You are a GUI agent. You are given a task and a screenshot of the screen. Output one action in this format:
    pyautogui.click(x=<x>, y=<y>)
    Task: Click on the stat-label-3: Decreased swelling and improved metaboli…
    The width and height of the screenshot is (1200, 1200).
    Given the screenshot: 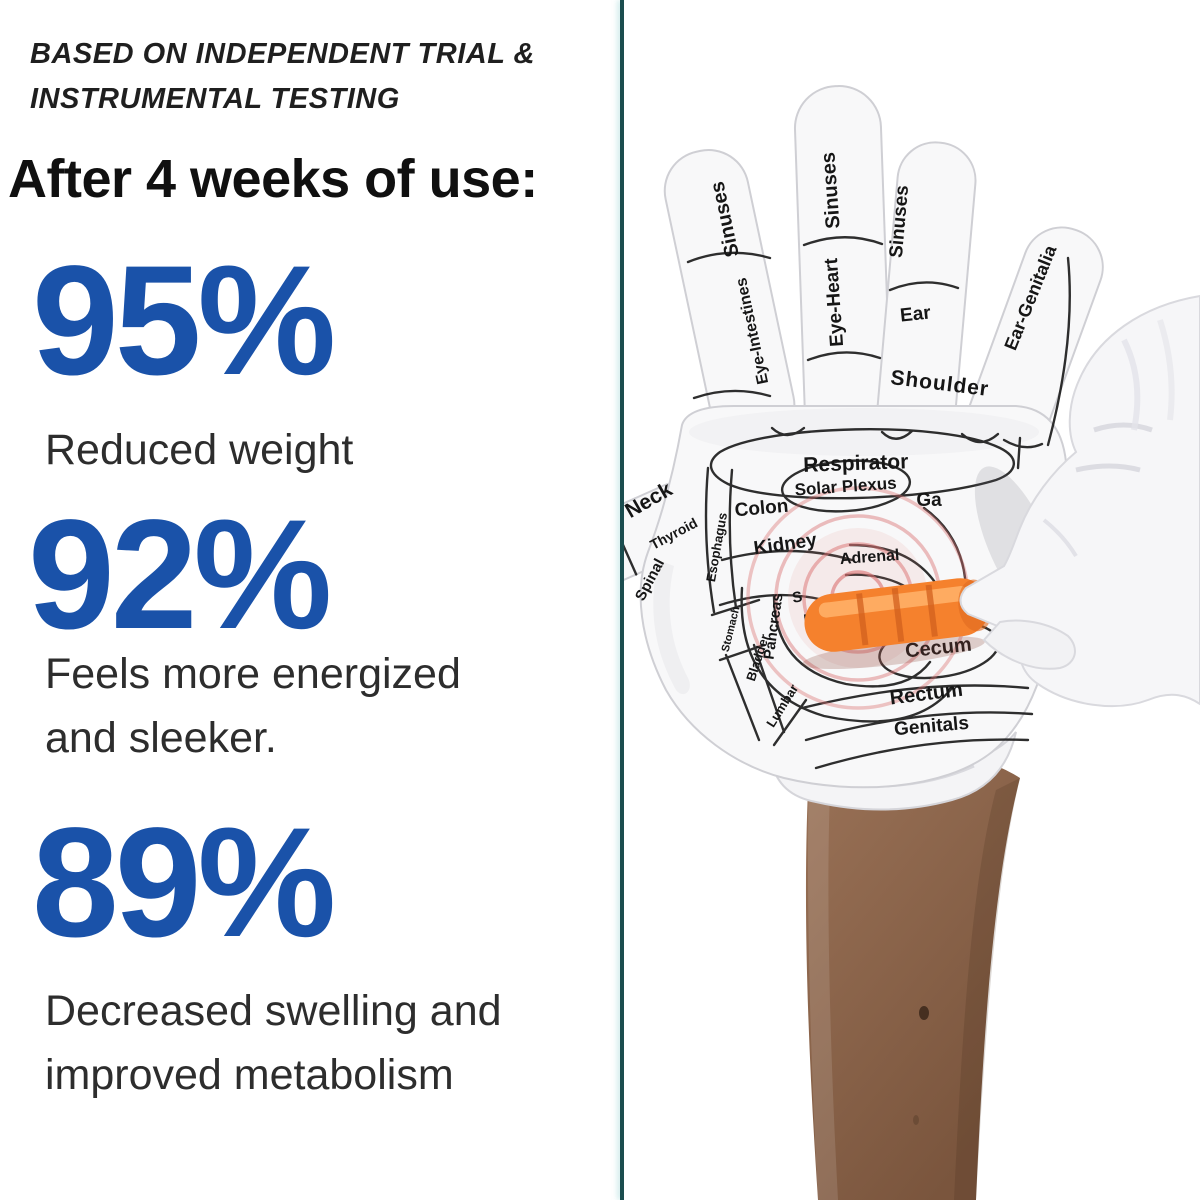 What is the action you would take?
    pyautogui.click(x=273, y=1043)
    